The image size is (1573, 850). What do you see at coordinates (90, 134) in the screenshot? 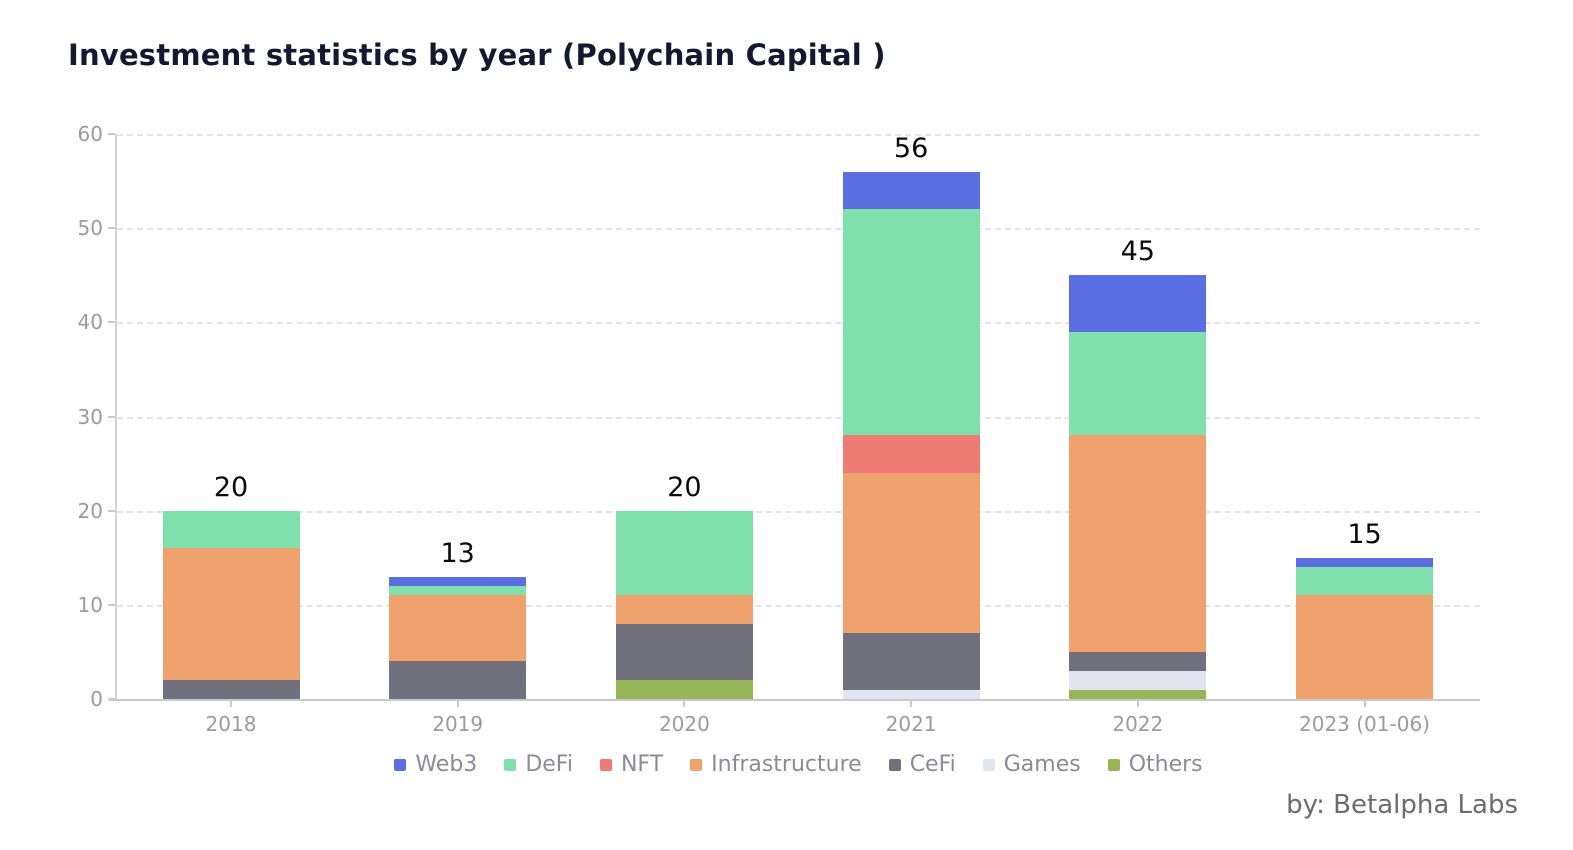
I see `y-axis-label: 60` at bounding box center [90, 134].